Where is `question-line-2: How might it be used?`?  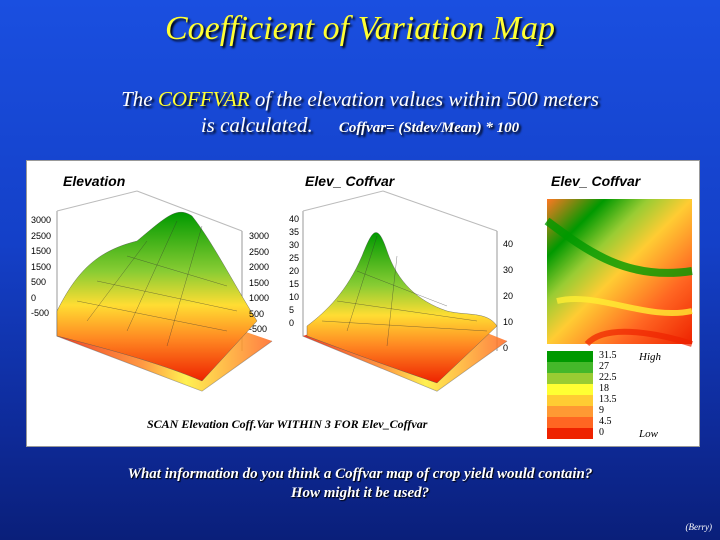 question-line-2: How might it be used? is located at coordinates (360, 493).